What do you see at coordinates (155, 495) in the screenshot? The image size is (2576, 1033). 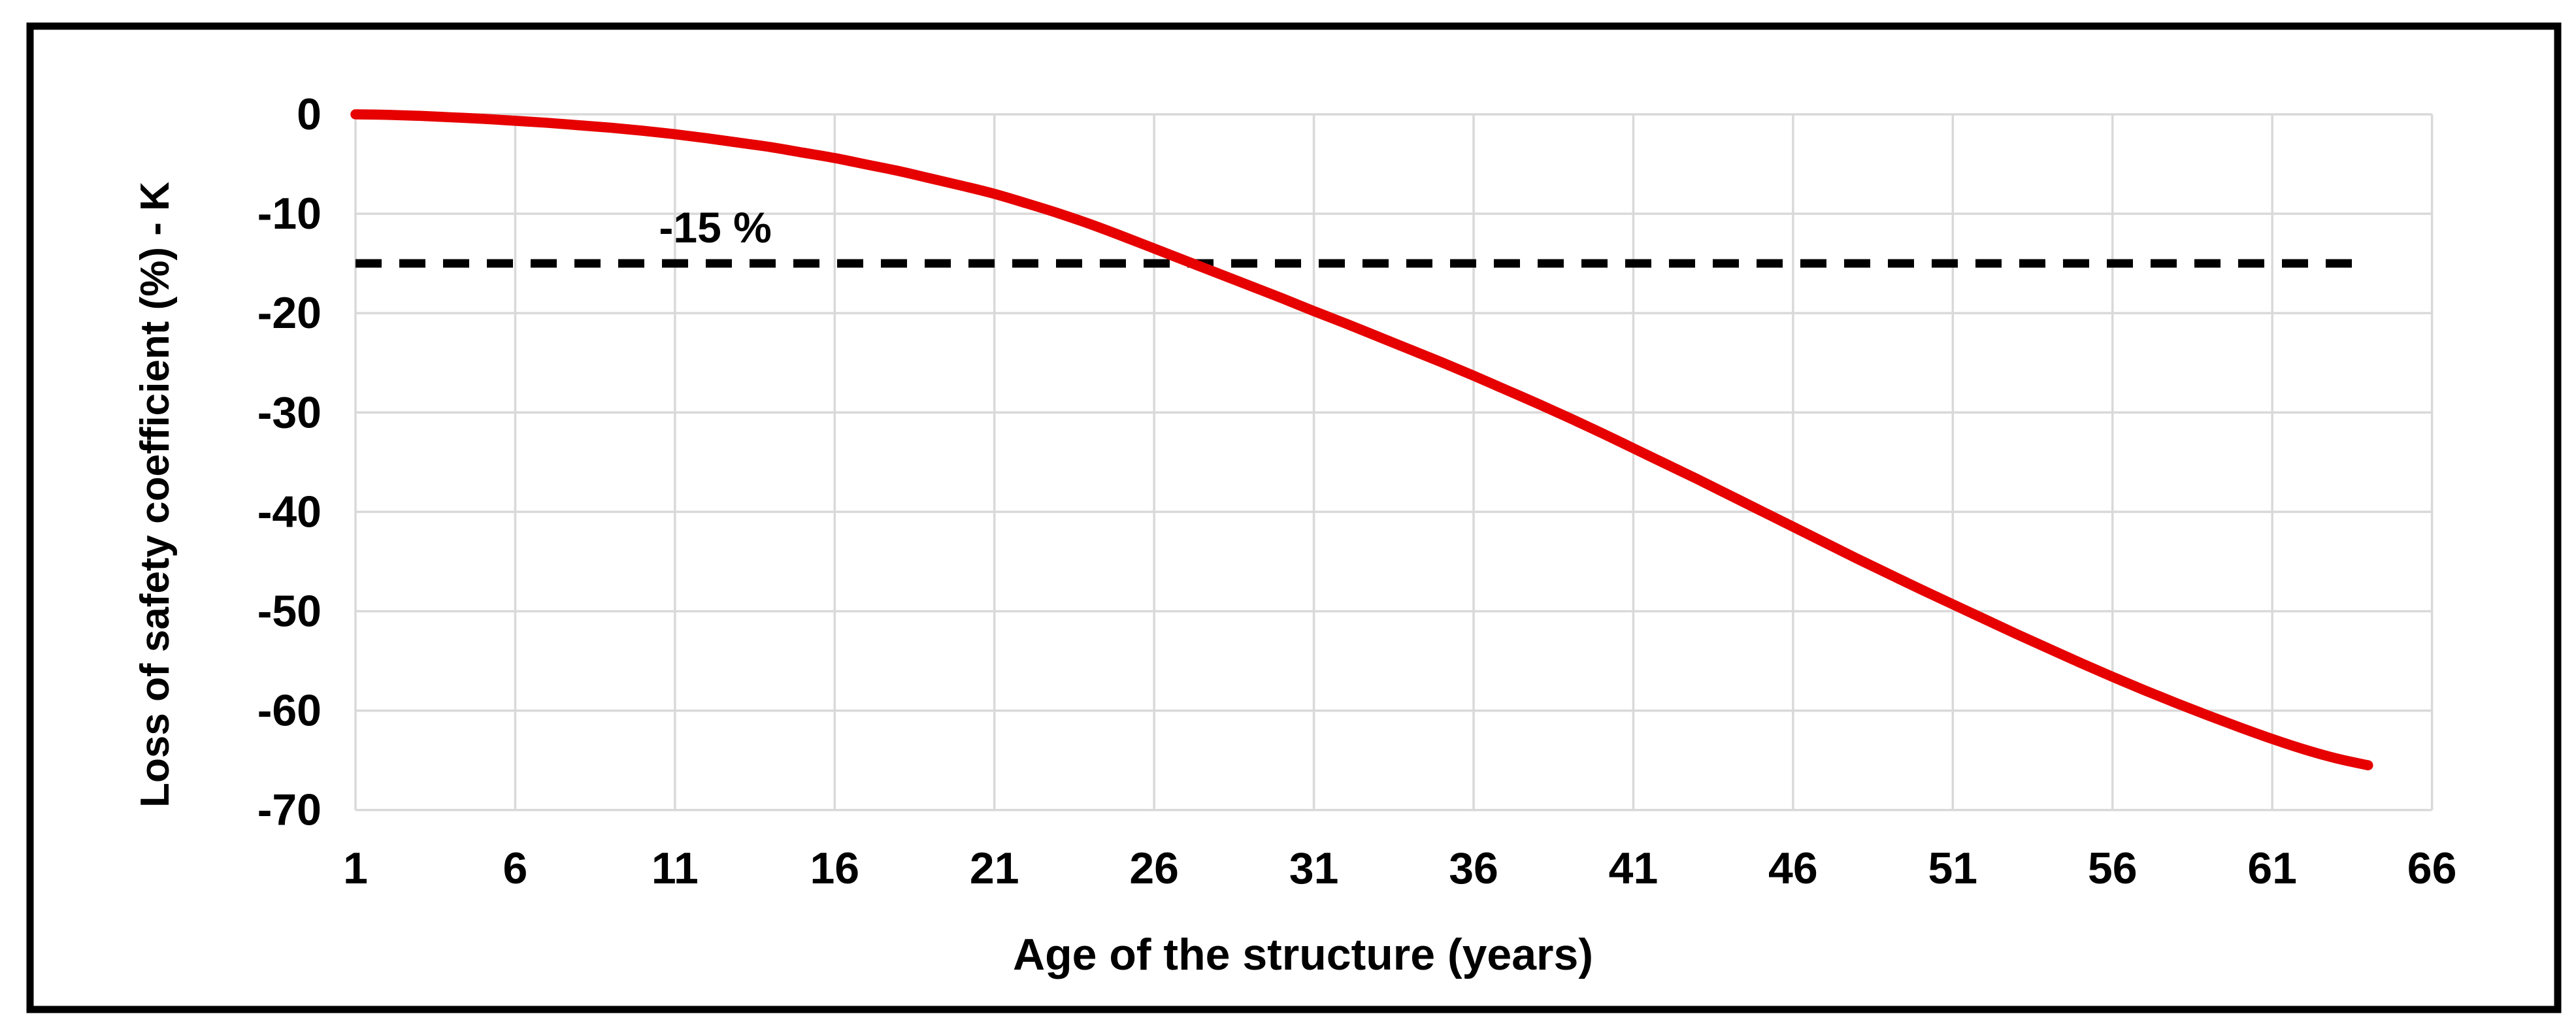 I see `y-axis-title: Loss of safety coefficient (%) - K` at bounding box center [155, 495].